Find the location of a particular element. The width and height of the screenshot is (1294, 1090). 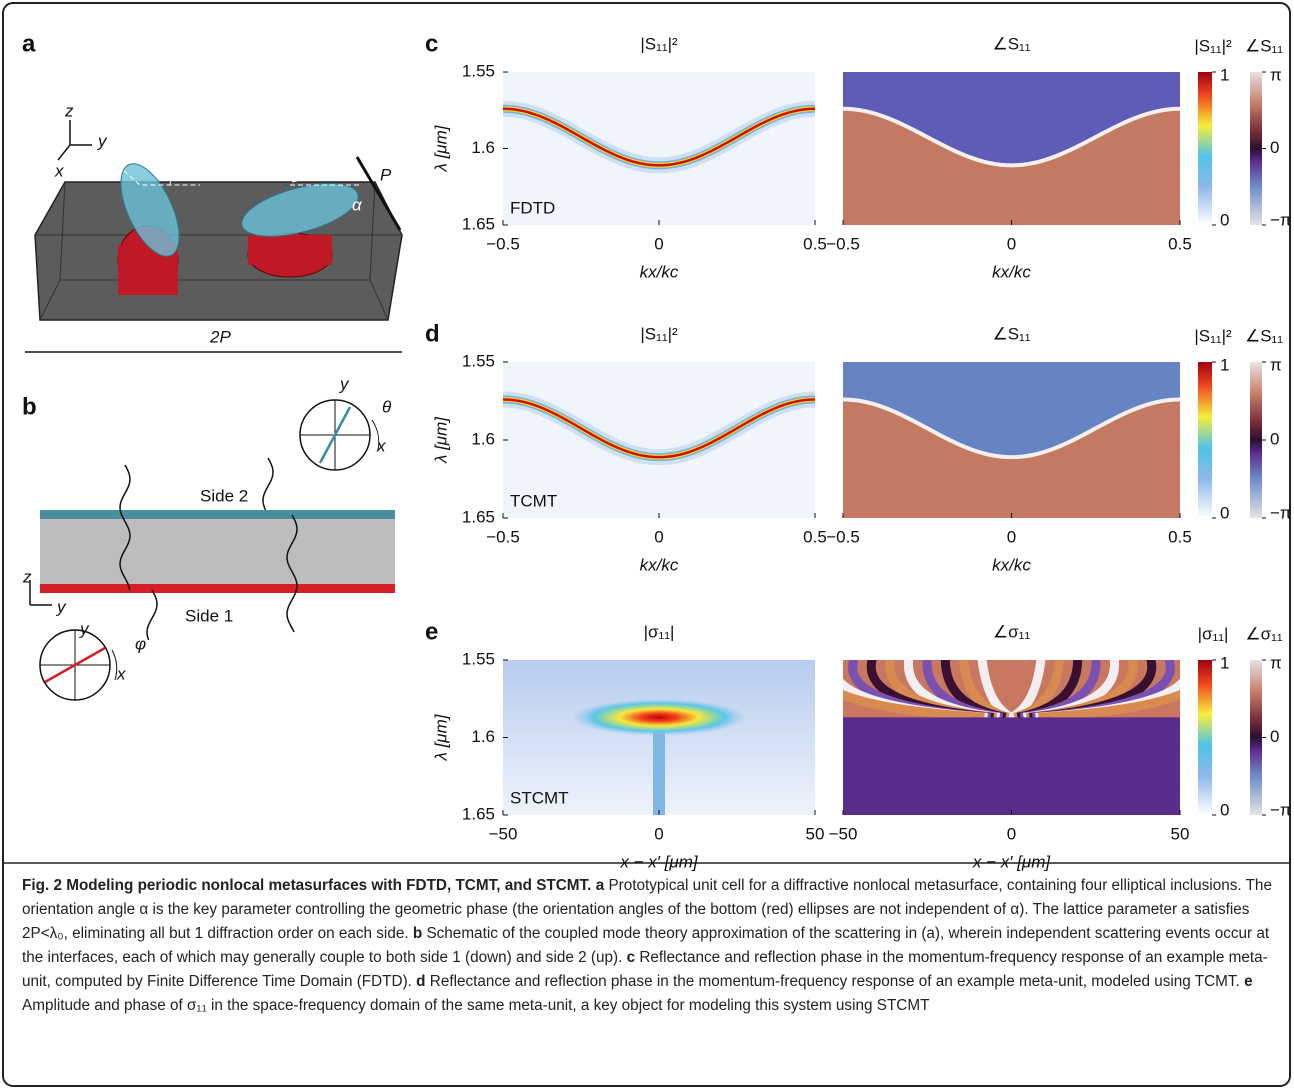

y-tick-label: 1.6 is located at coordinates (483, 736).